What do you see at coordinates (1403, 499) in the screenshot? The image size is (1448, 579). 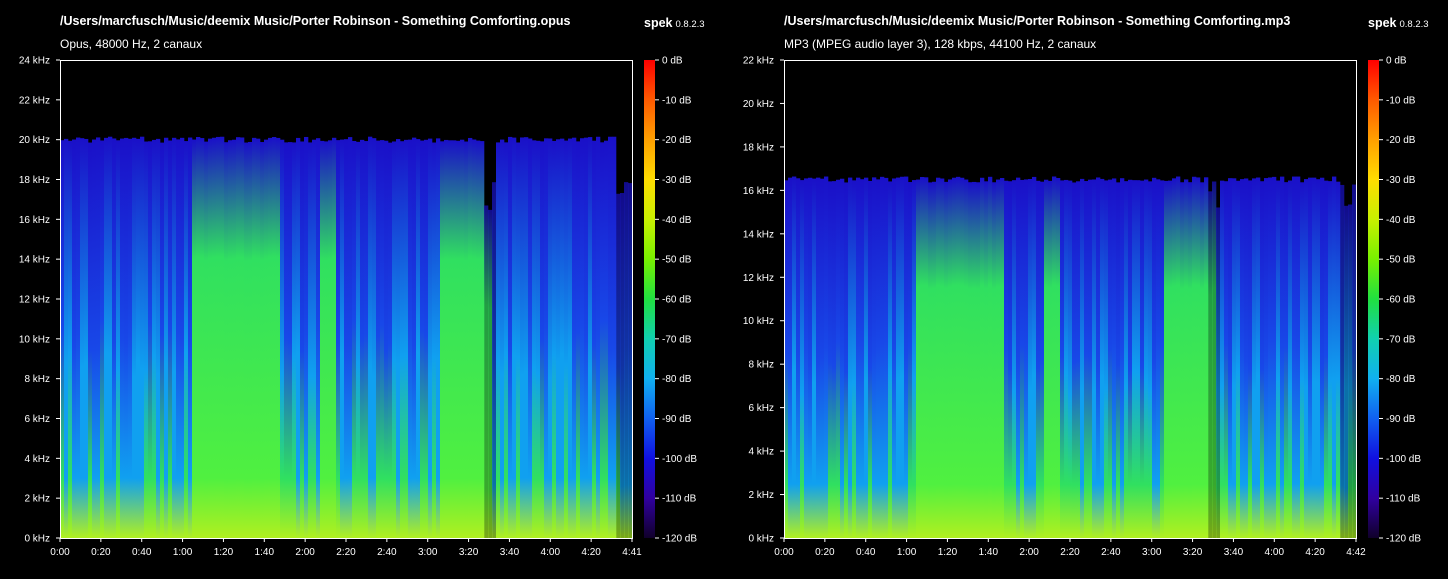 I see `db-tick-label: -110 dB` at bounding box center [1403, 499].